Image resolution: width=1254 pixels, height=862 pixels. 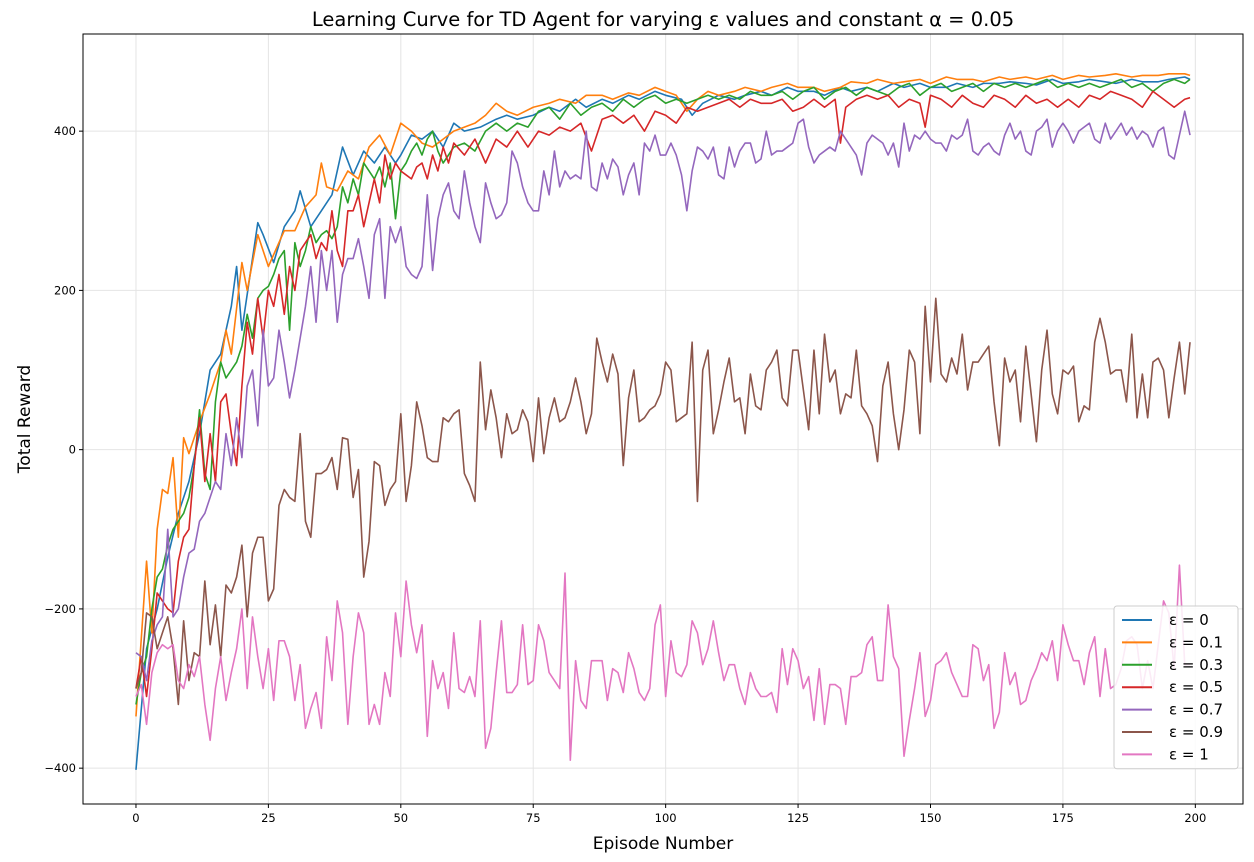 I want to click on y-tick-label: −200, so click(x=60, y=609).